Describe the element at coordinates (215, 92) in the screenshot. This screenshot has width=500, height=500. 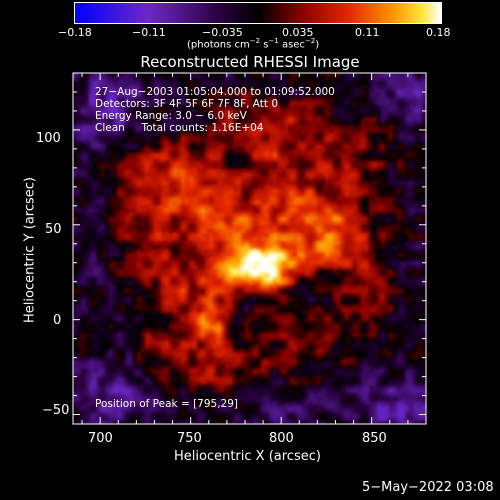
I see `time-range: 27−Aug−2003 01:05:04.000 to 01:09:52.000` at that location.